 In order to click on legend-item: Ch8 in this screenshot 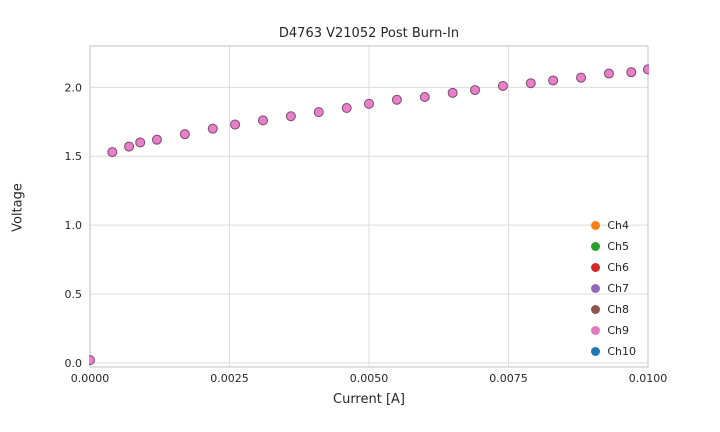, I will do `click(613, 309)`.